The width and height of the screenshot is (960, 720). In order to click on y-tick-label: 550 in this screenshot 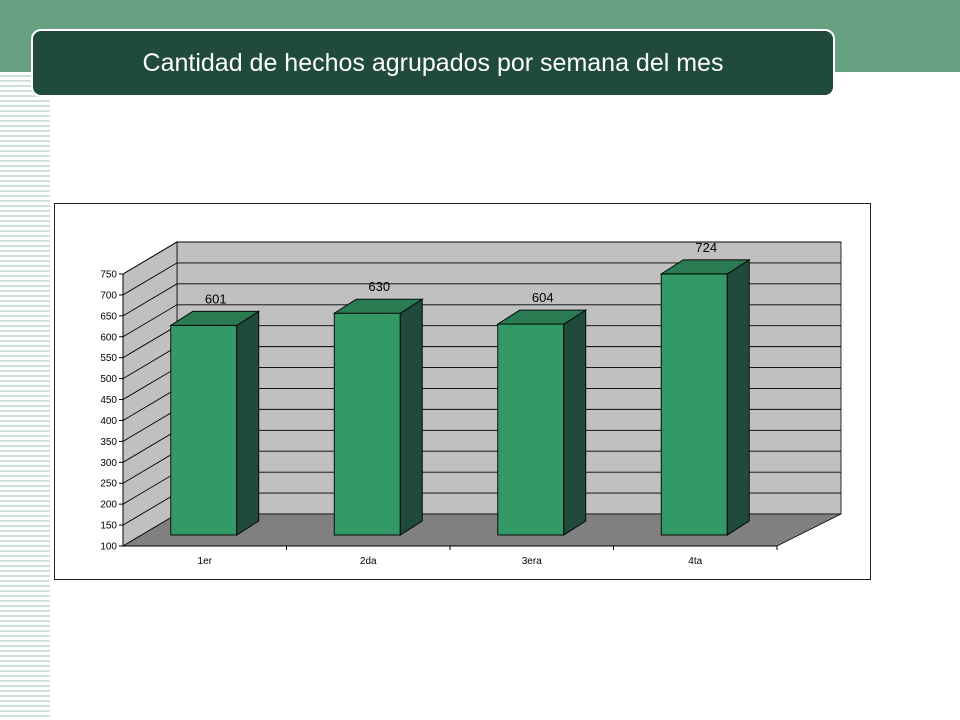, I will do `click(108, 358)`.